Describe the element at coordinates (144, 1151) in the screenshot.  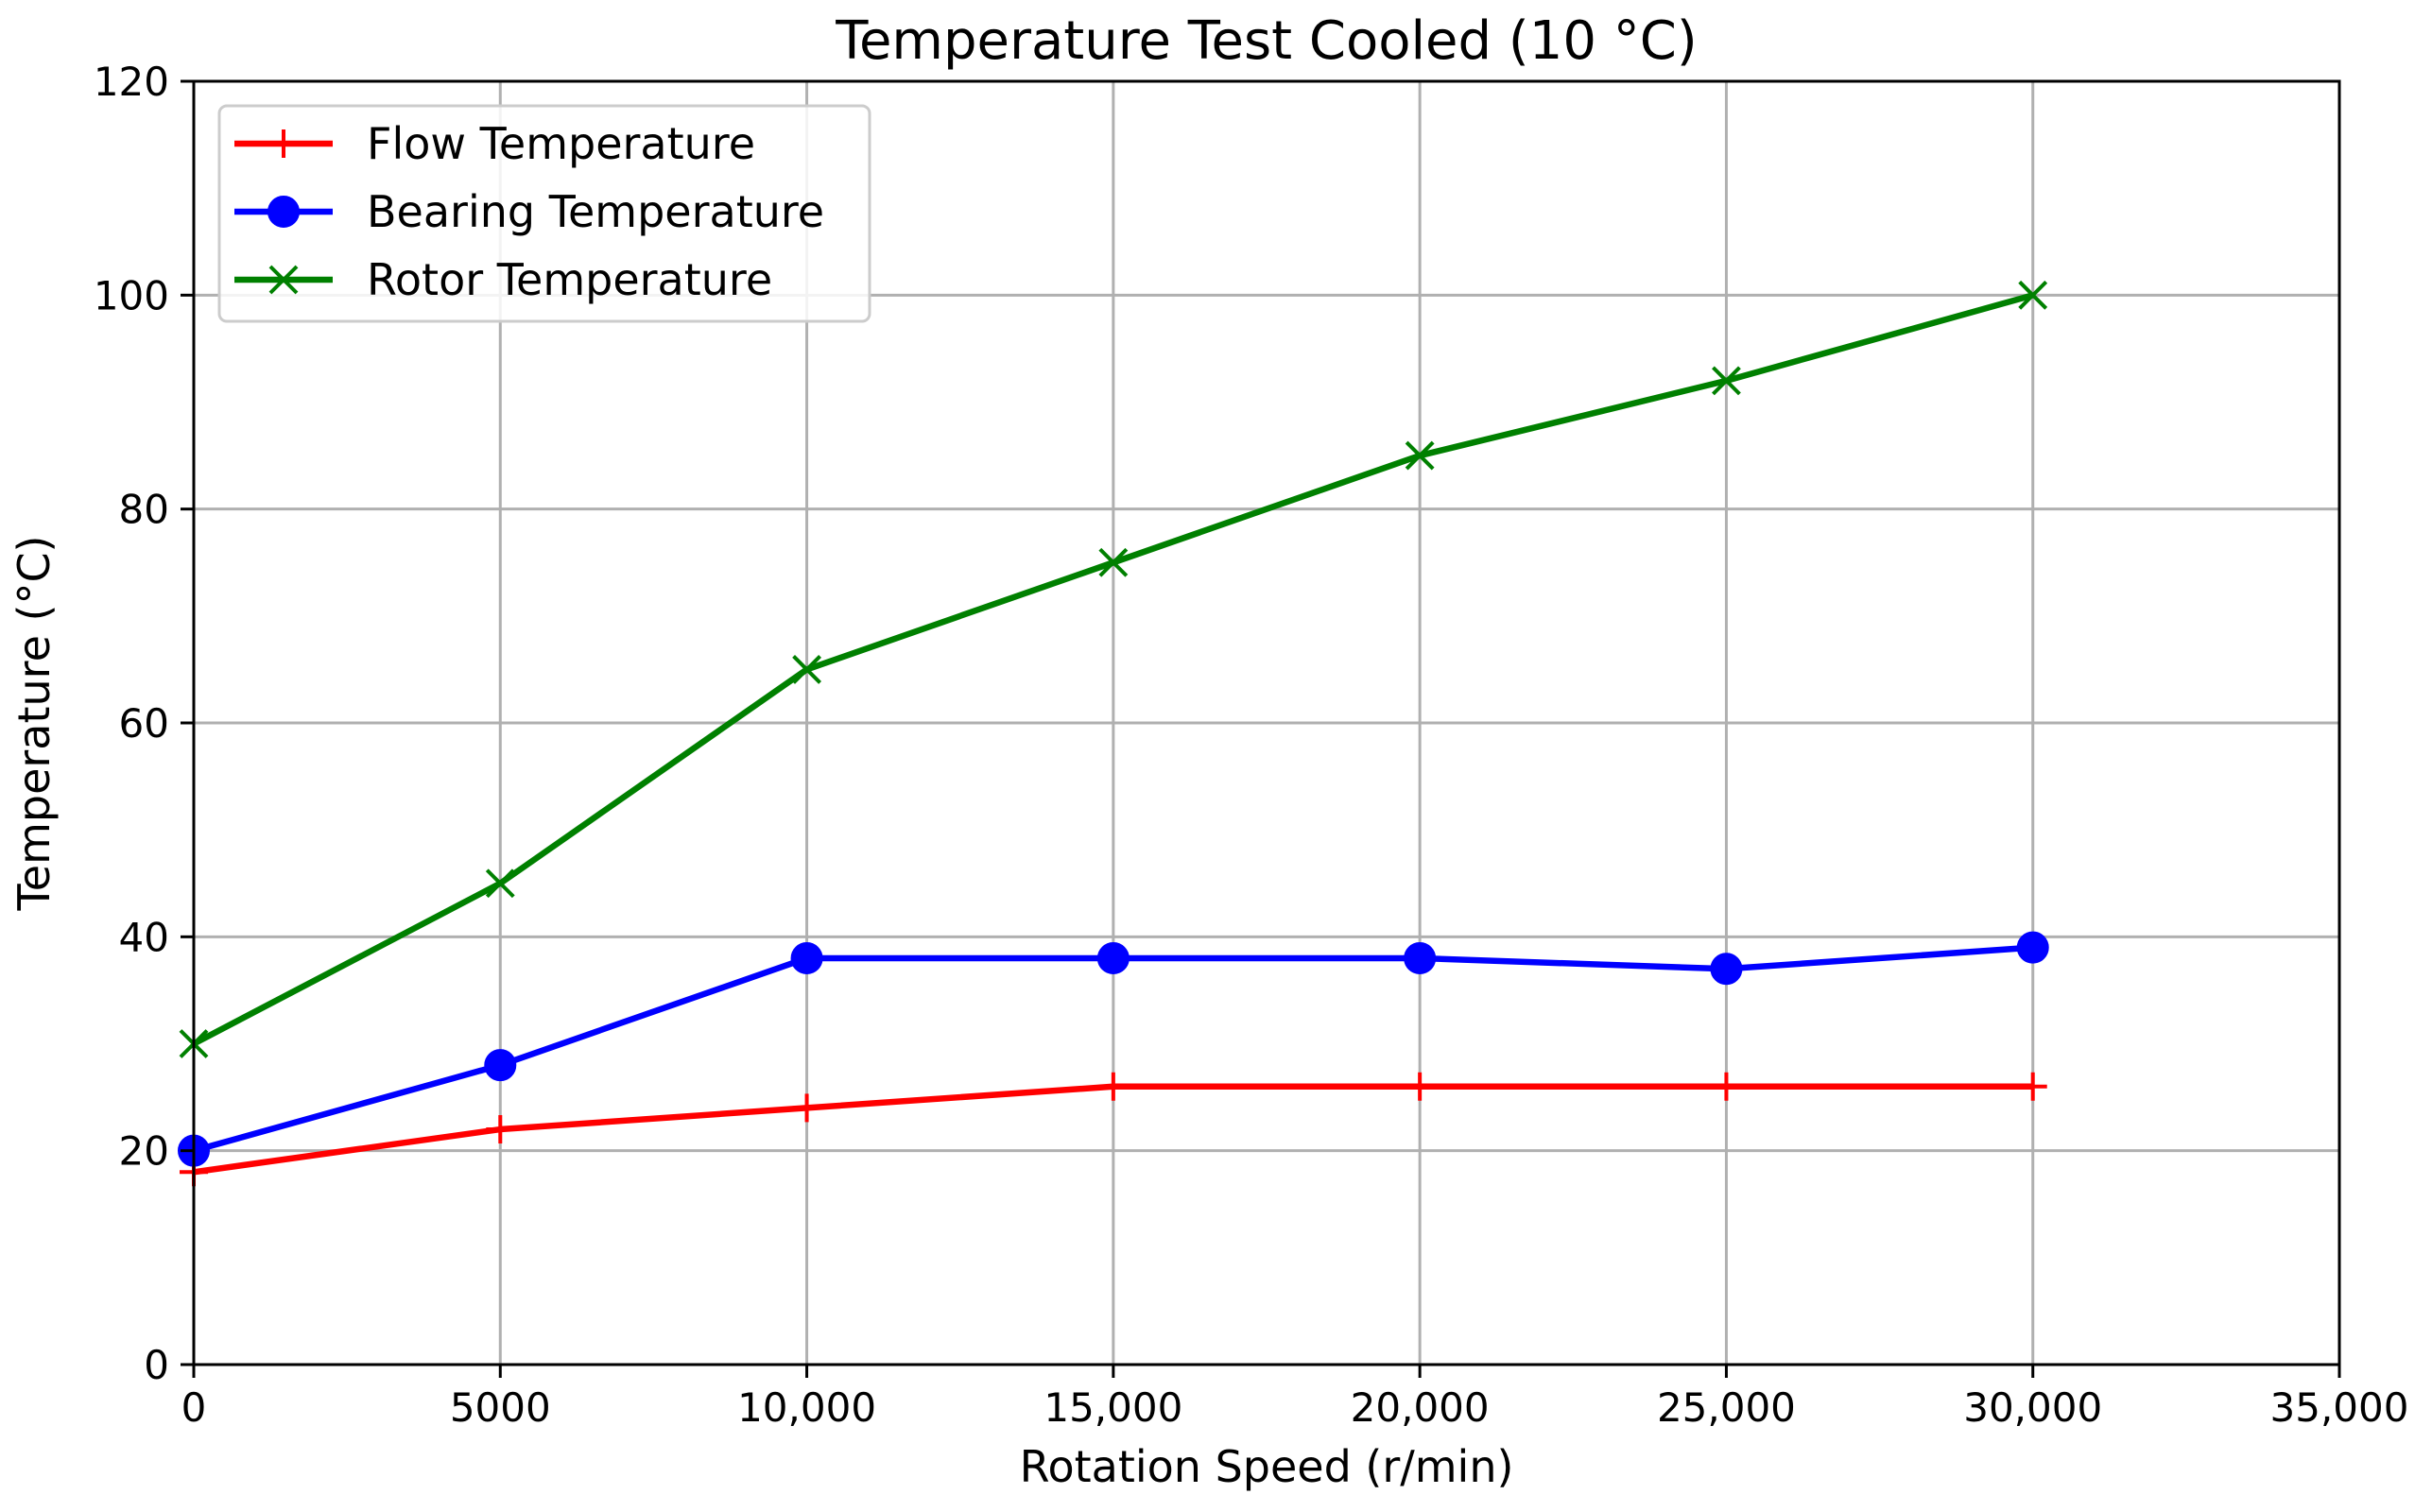
I see `y-tick-label: 20` at that location.